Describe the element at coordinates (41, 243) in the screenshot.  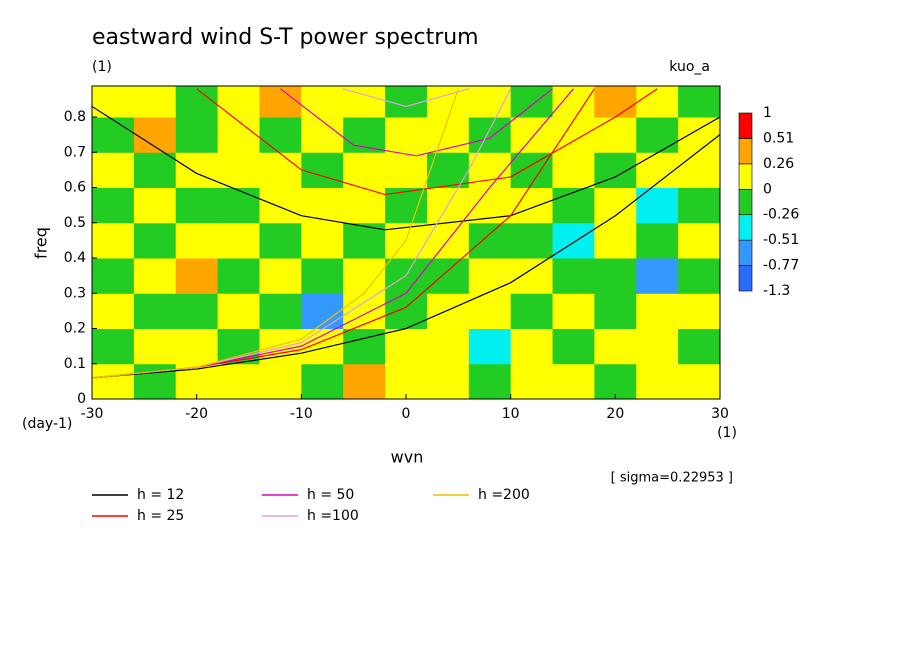
I see `y-axis-label: freq` at that location.